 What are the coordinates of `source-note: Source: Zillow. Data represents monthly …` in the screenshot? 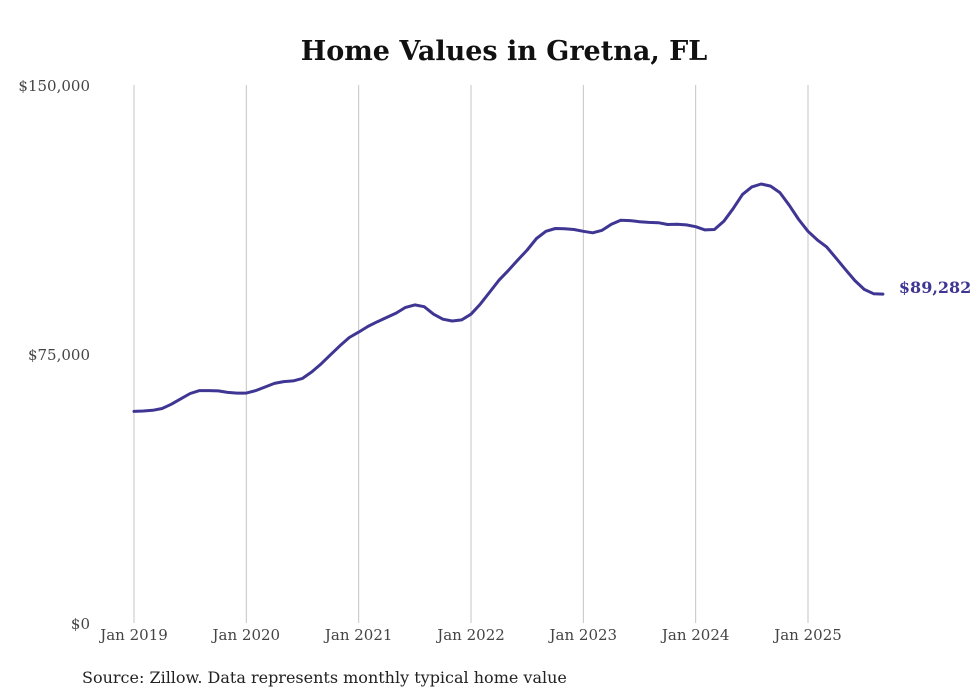 It's located at (324, 677).